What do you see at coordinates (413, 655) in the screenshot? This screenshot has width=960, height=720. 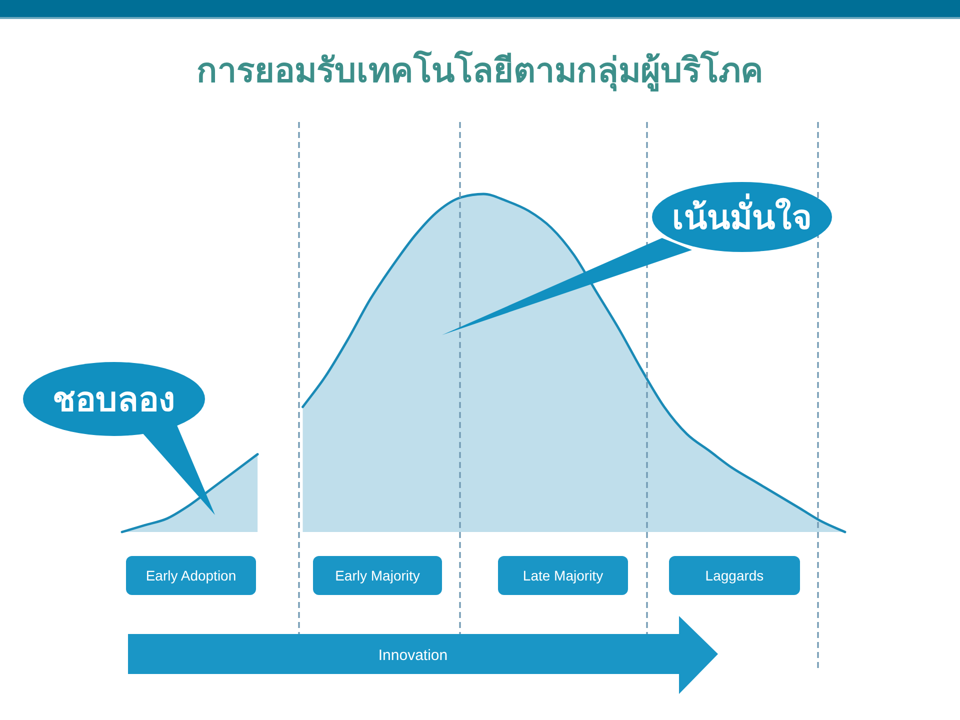 I see `text: Innovation` at bounding box center [413, 655].